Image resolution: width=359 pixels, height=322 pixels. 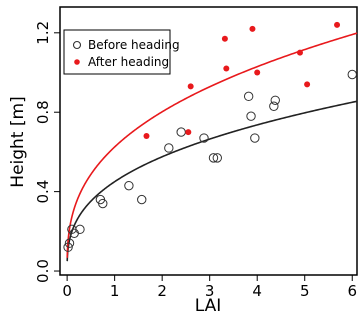 What do you see at coordinates (128, 62) in the screenshot?
I see `legend-label-after-heading: After heading` at bounding box center [128, 62].